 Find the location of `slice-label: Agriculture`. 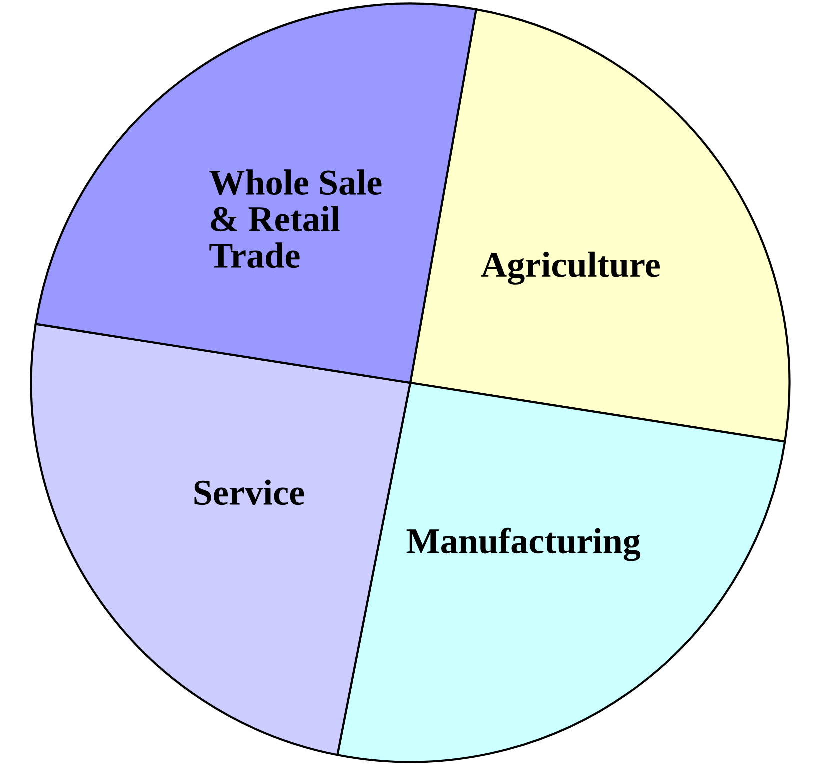

slice-label: Agriculture is located at coordinates (570, 268).